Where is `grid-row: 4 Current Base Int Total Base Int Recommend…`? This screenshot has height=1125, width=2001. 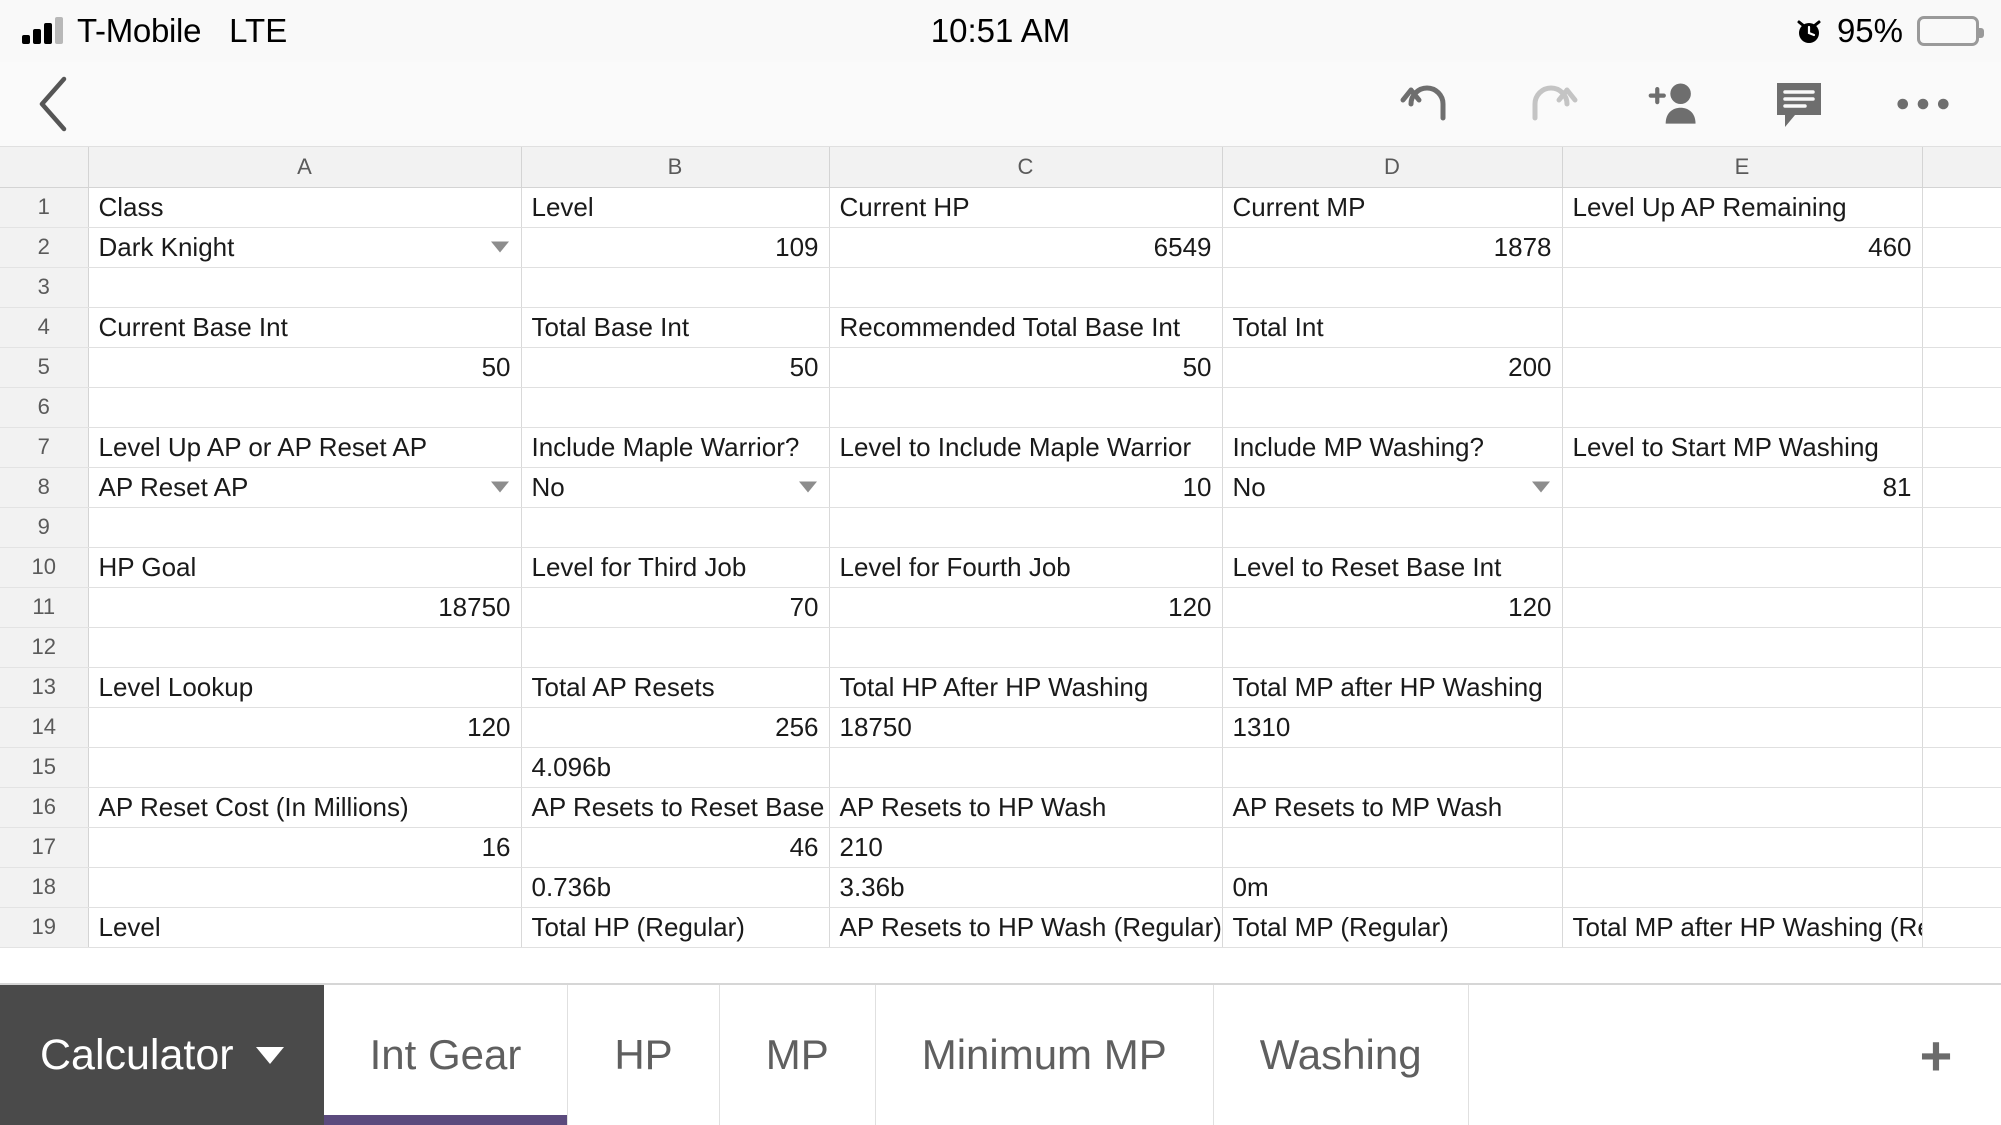
grid-row: 4 Current Base Int Total Base Int Recommend… is located at coordinates (1000, 327).